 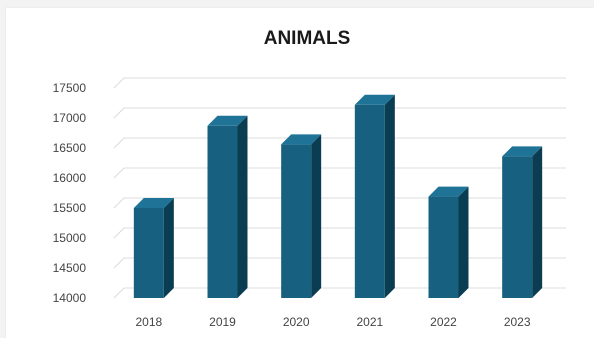 I want to click on y-tick-label: 16500, so click(x=70, y=148).